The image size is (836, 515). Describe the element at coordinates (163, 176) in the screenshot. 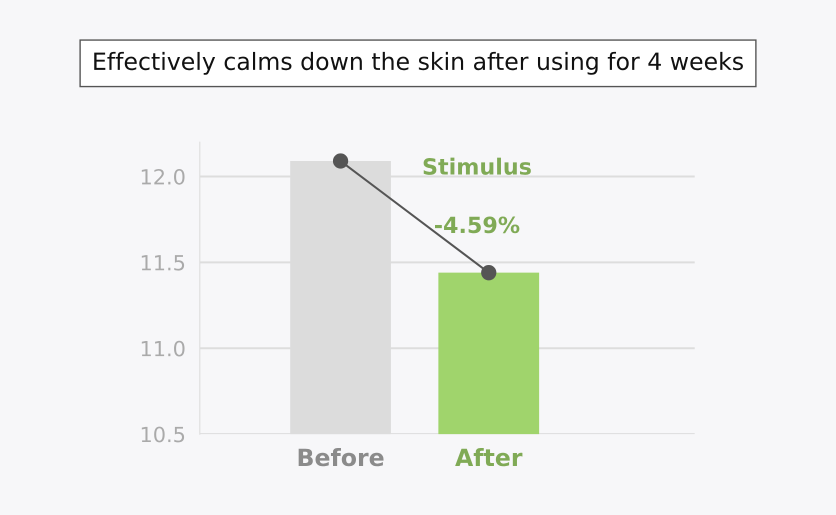

I see `y-tick-label: 12.0` at that location.